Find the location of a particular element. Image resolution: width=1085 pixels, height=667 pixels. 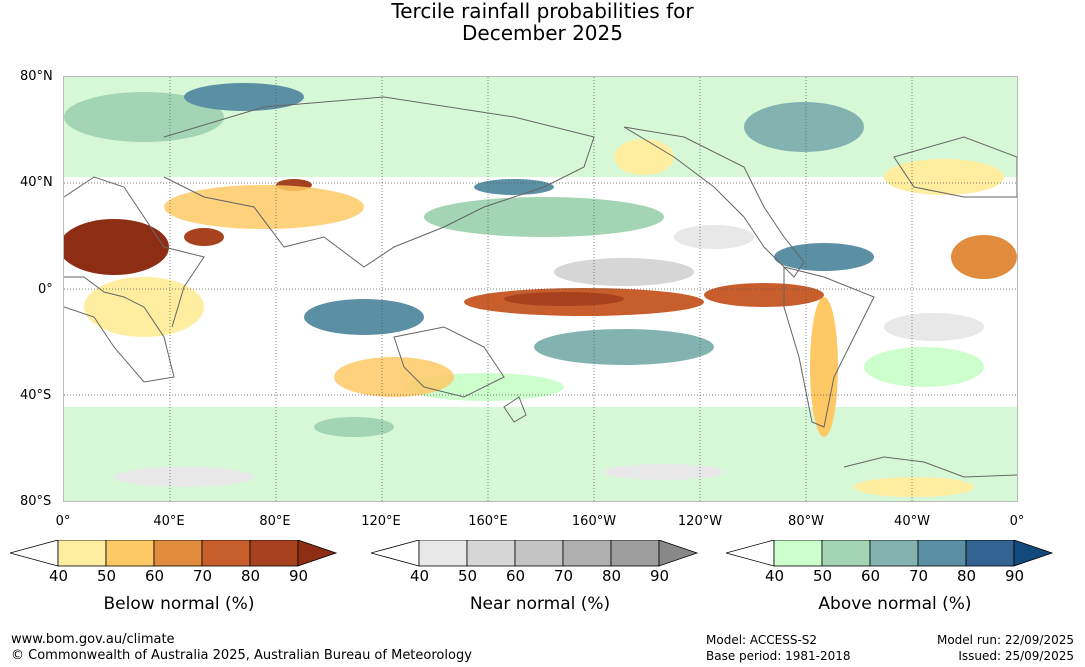

footer-model: Model: ACCESS-S2 is located at coordinates (762, 640).